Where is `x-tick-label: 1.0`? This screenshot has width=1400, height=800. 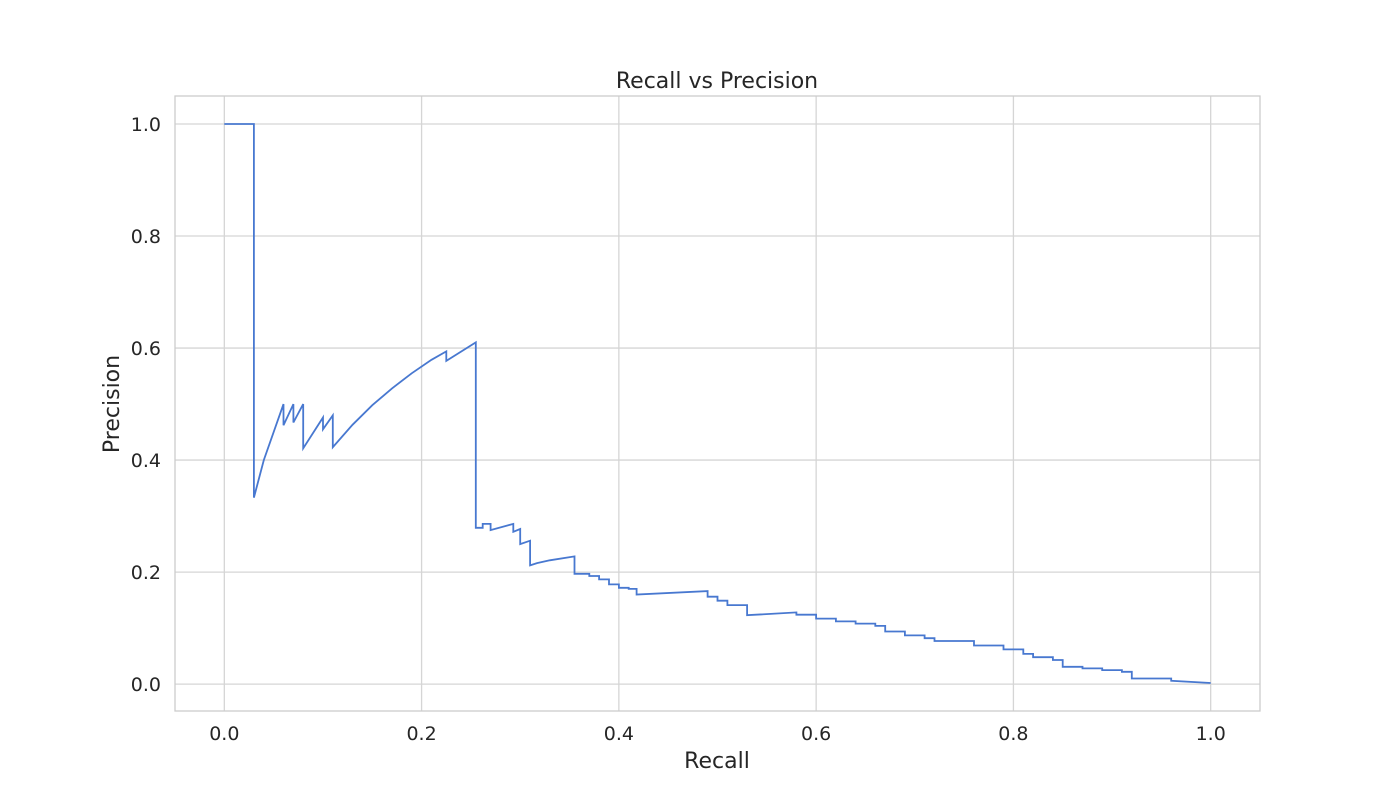 x-tick-label: 1.0 is located at coordinates (1211, 734).